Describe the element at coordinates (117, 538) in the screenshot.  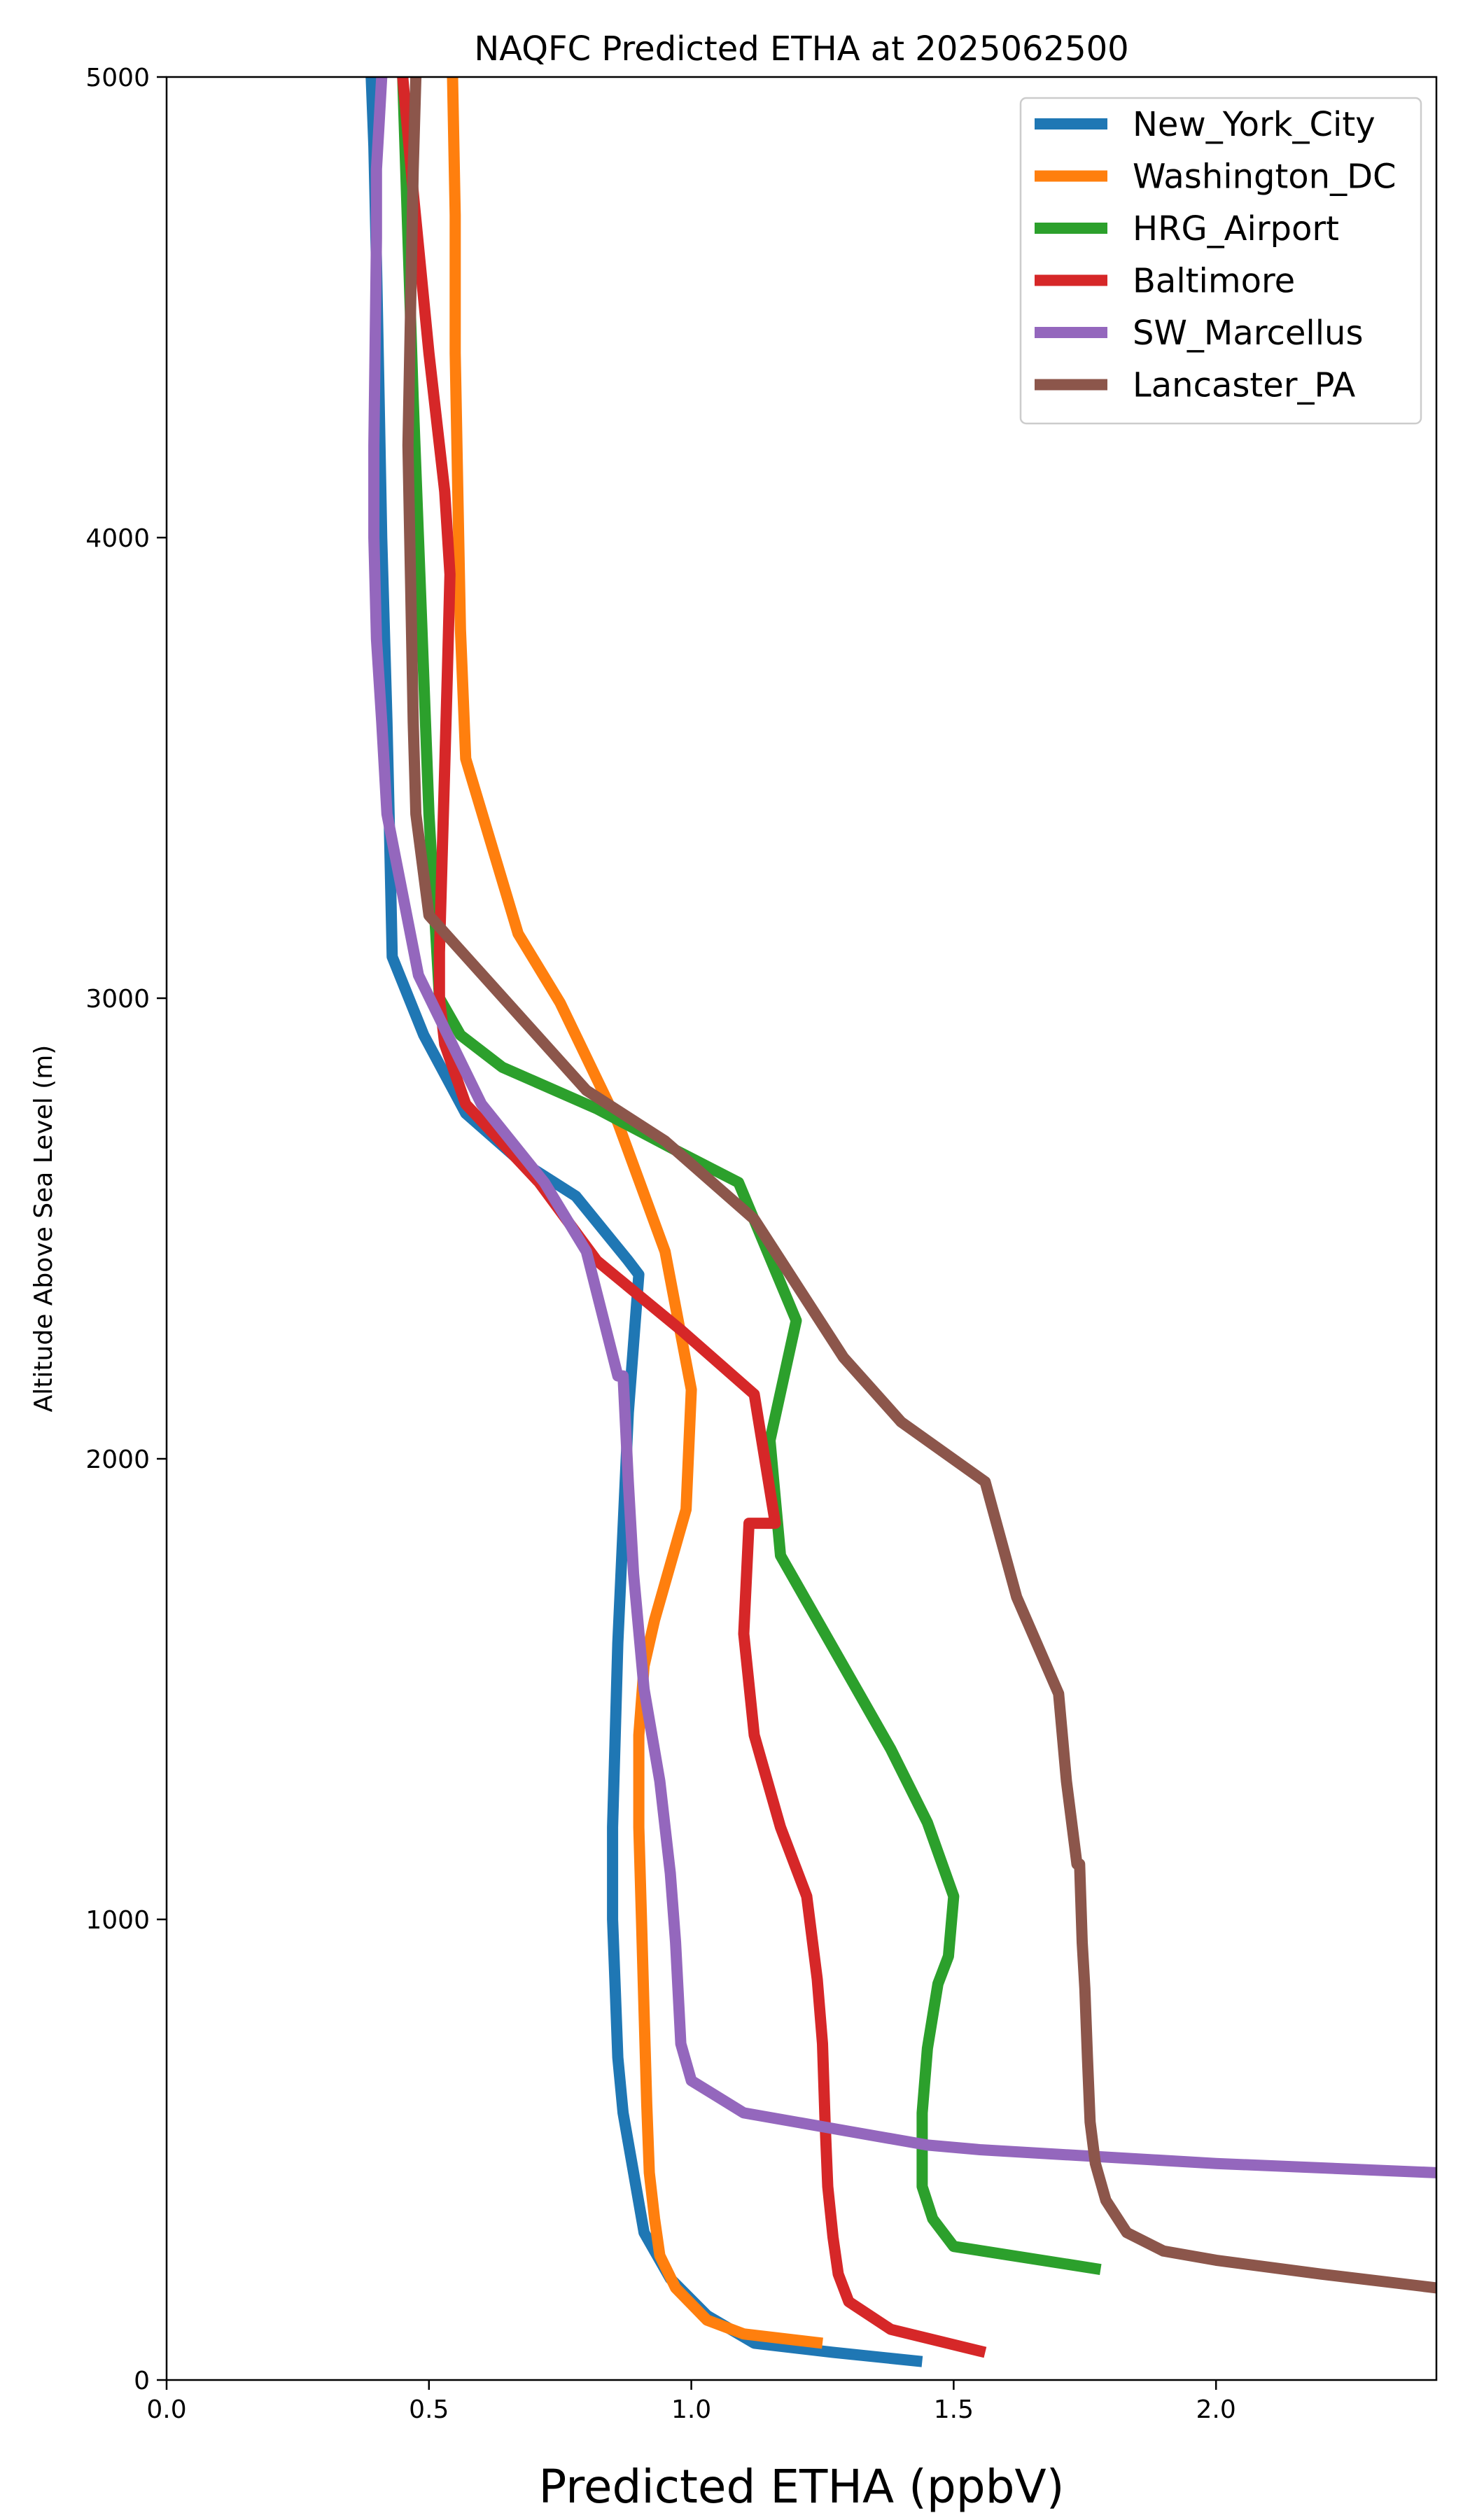
I see `y-tick-label: 4000` at that location.